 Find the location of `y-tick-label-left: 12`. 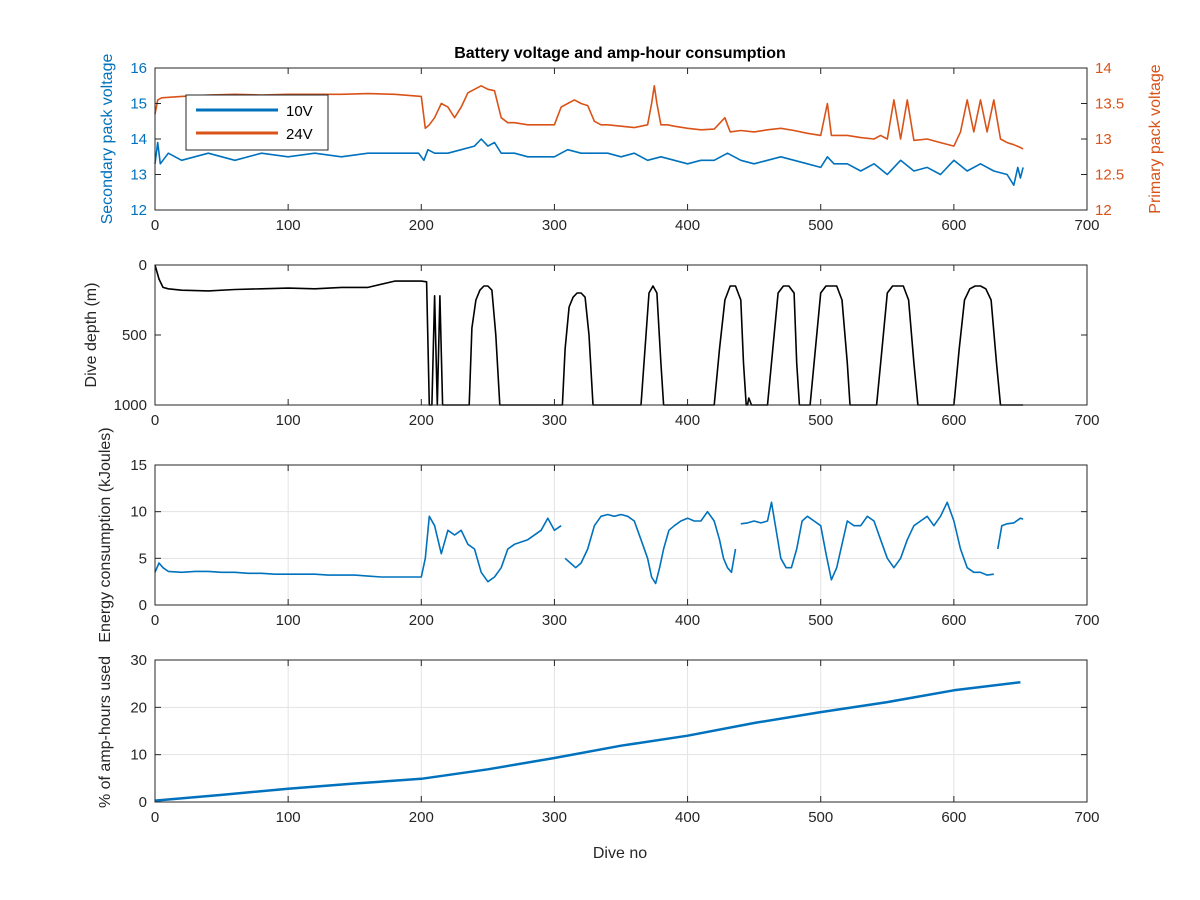

y-tick-label-left: 12 is located at coordinates (138, 210).